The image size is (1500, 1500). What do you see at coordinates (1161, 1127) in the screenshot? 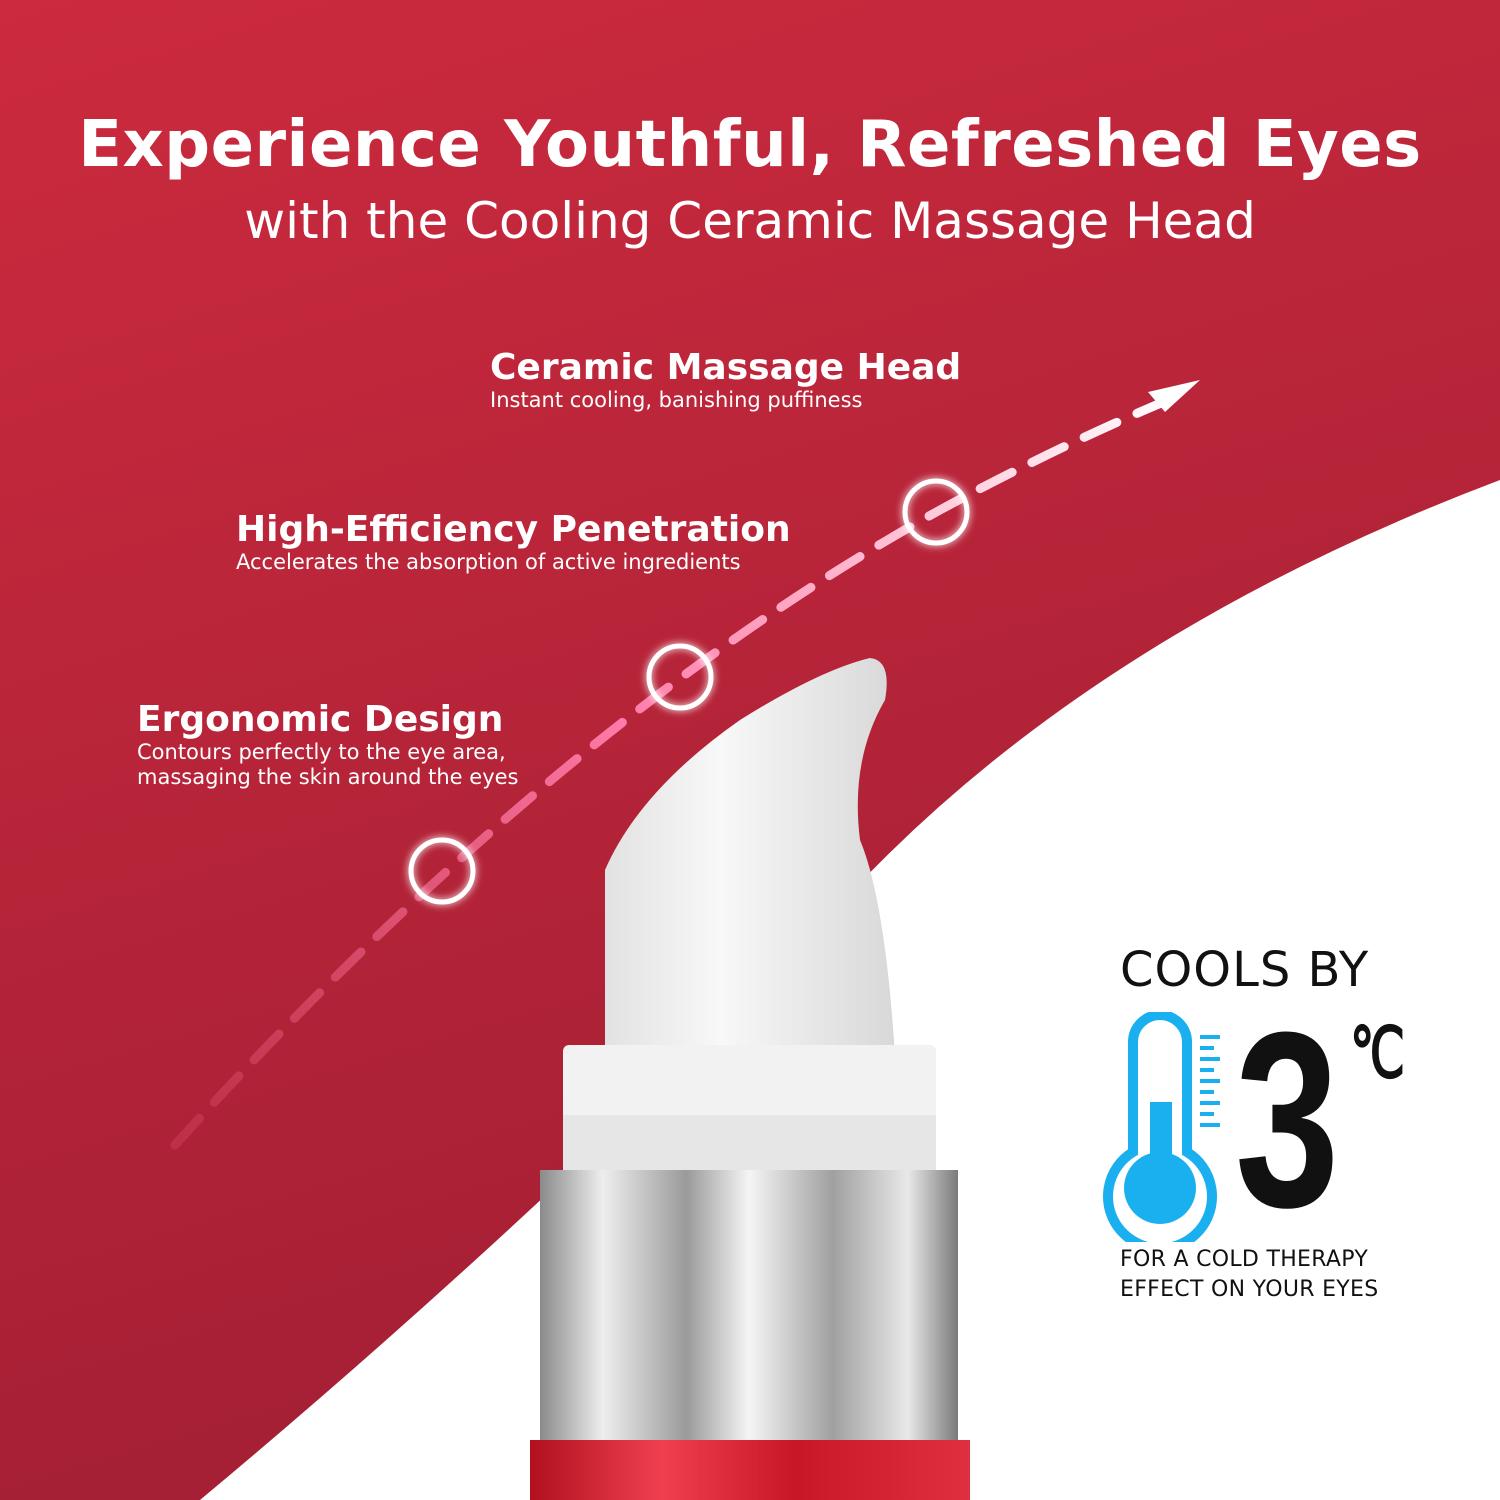
I see `thermometer-icon` at bounding box center [1161, 1127].